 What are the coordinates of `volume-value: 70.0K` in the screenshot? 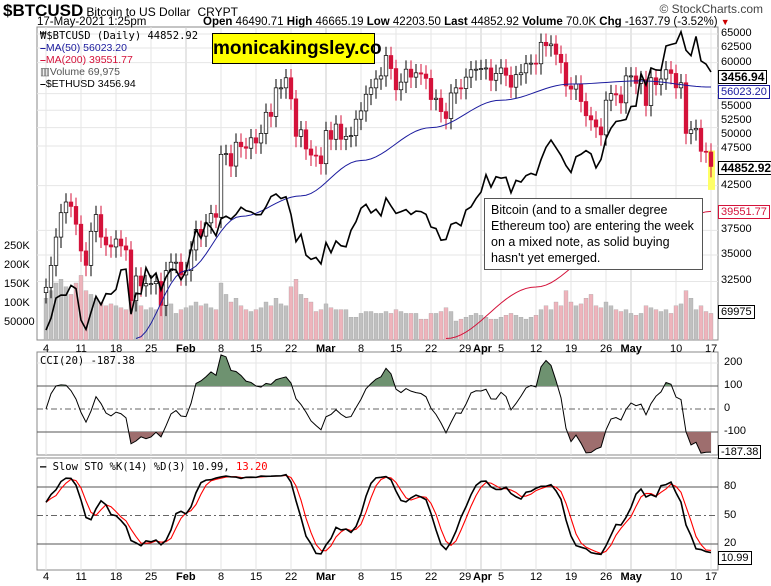 It's located at (581, 22).